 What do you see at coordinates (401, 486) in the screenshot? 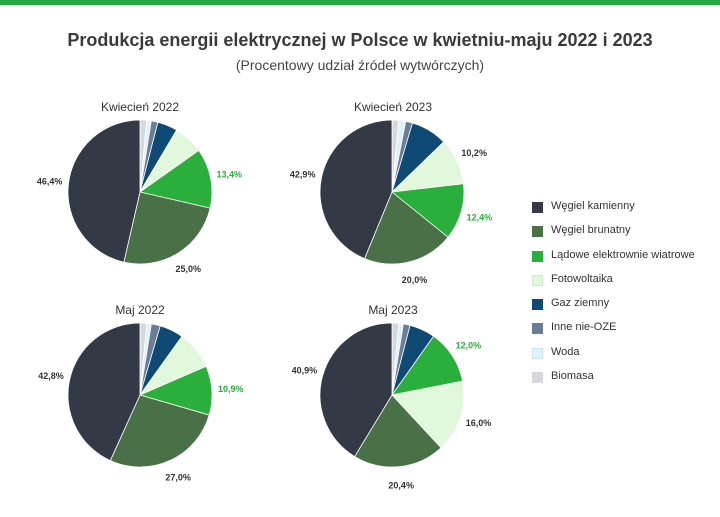
I see `pie-data-label: 20,4%` at bounding box center [401, 486].